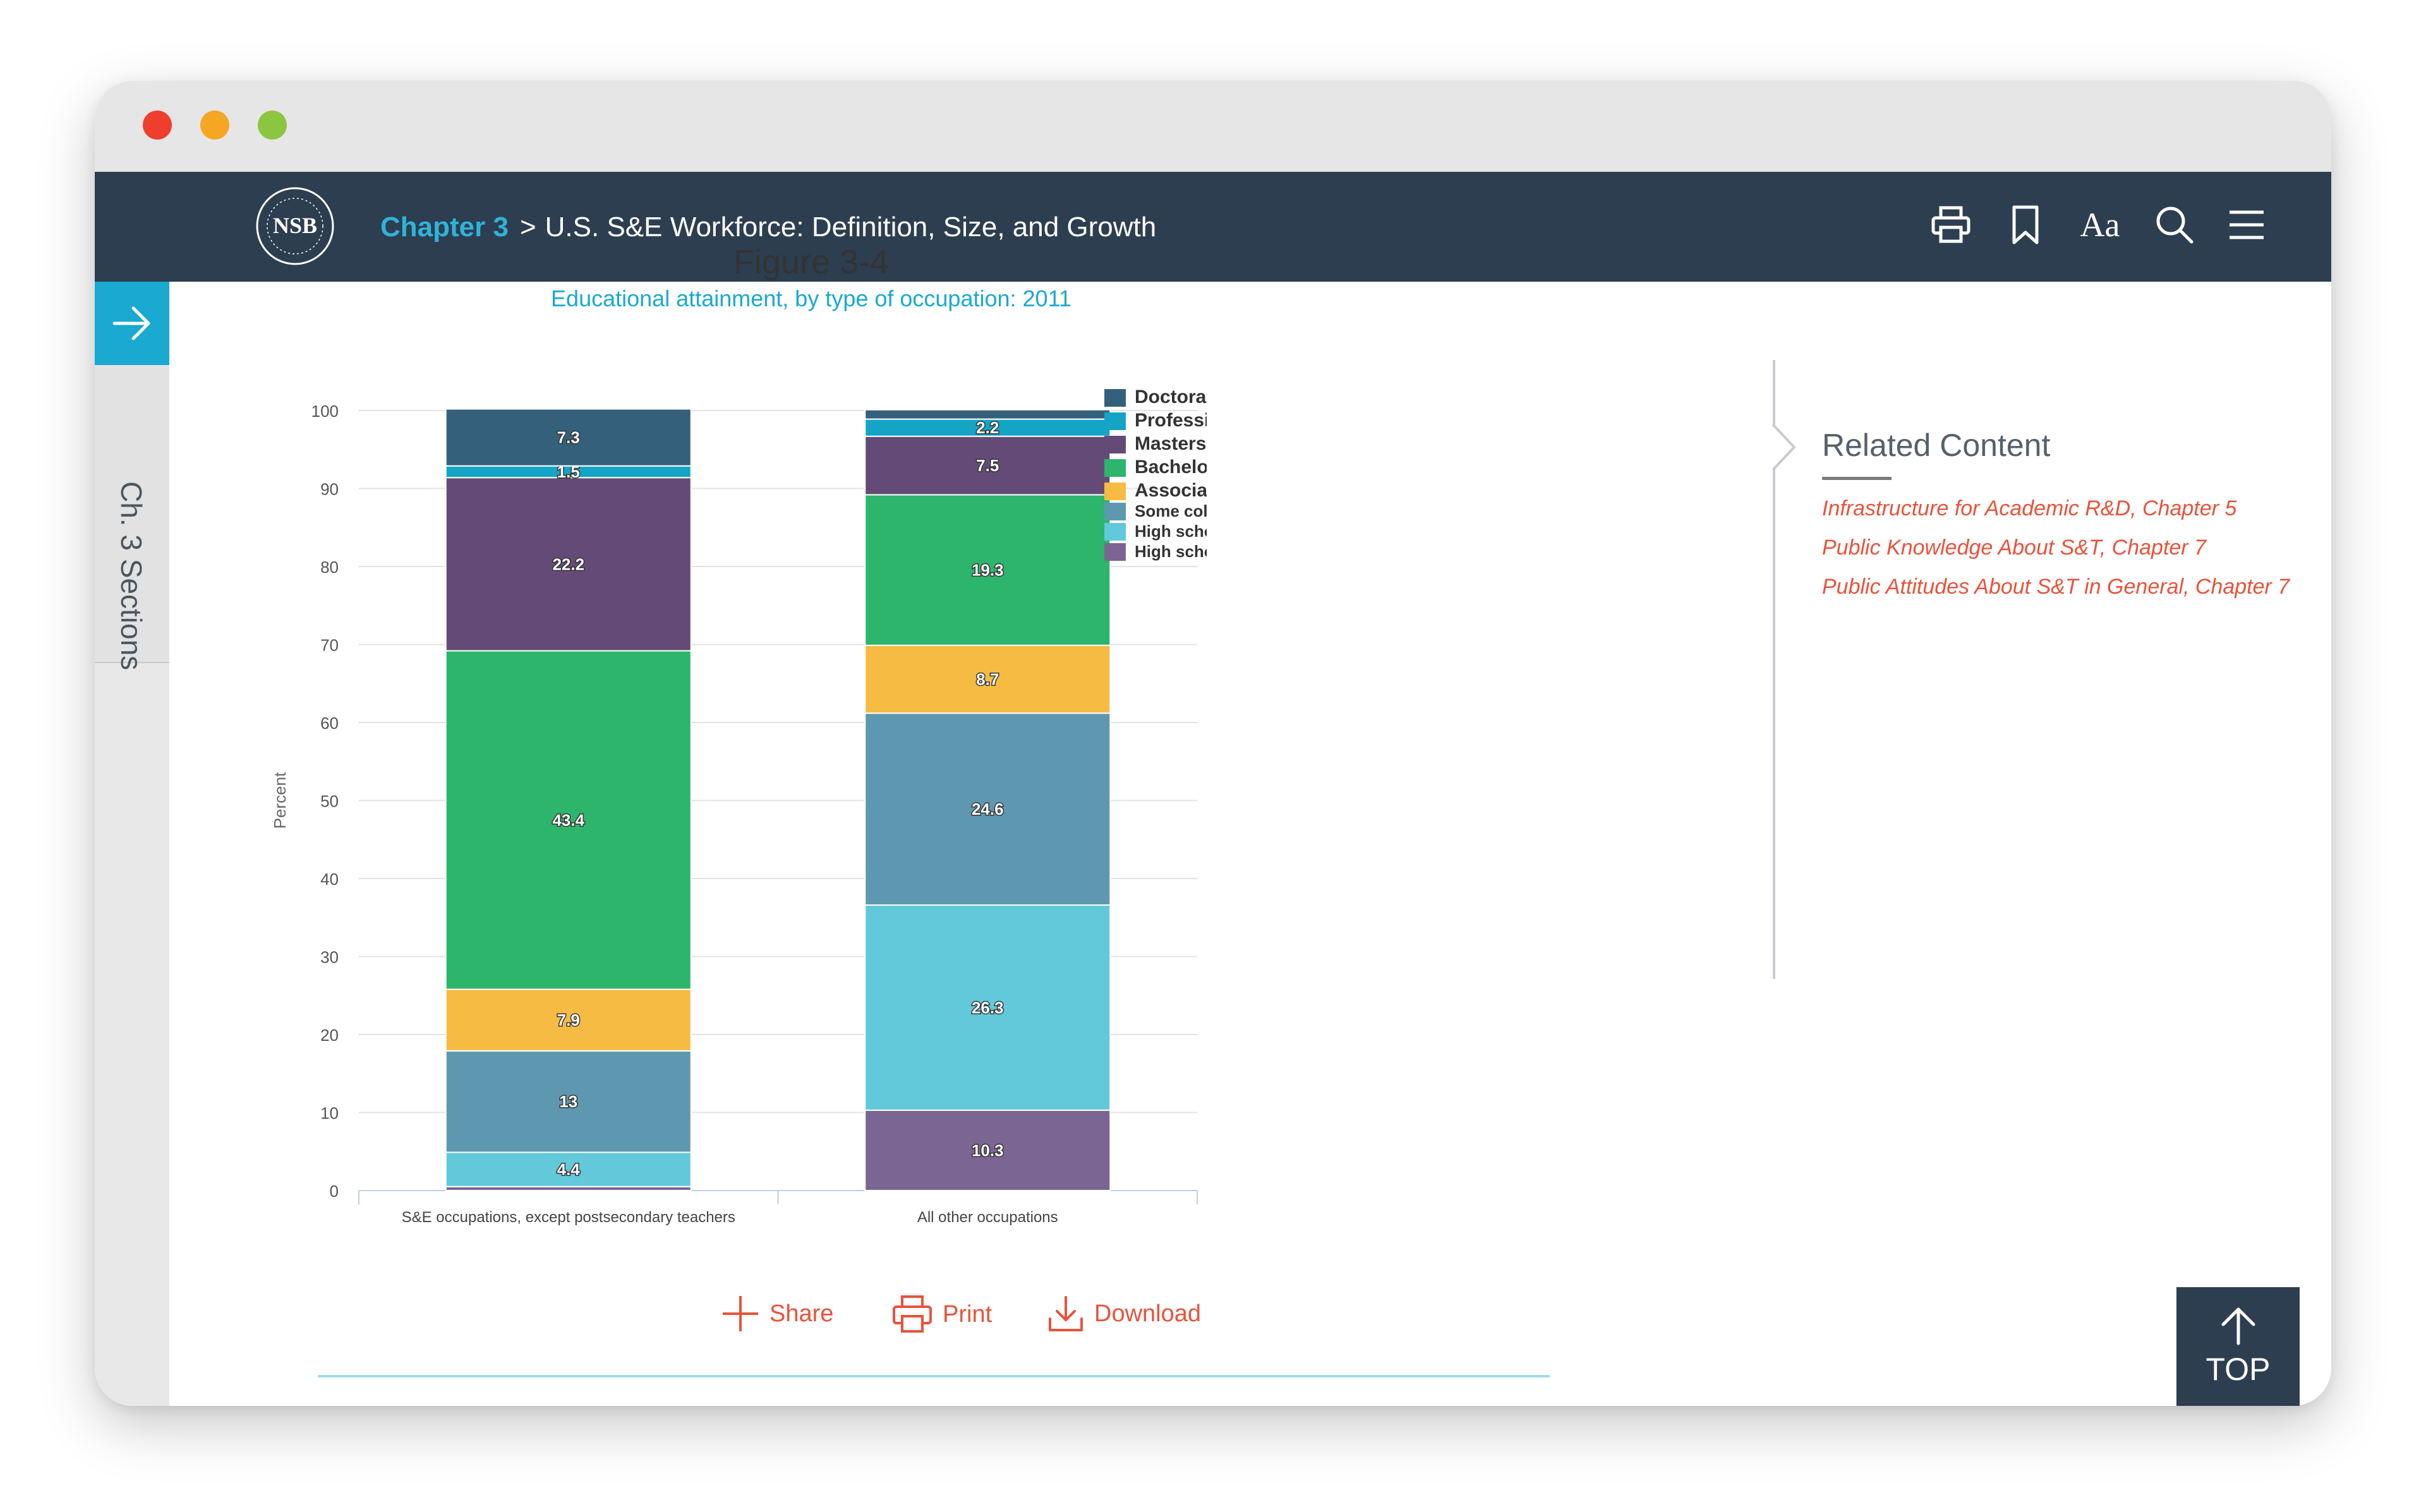 The width and height of the screenshot is (2426, 1512). I want to click on y-tick-label: 100, so click(325, 411).